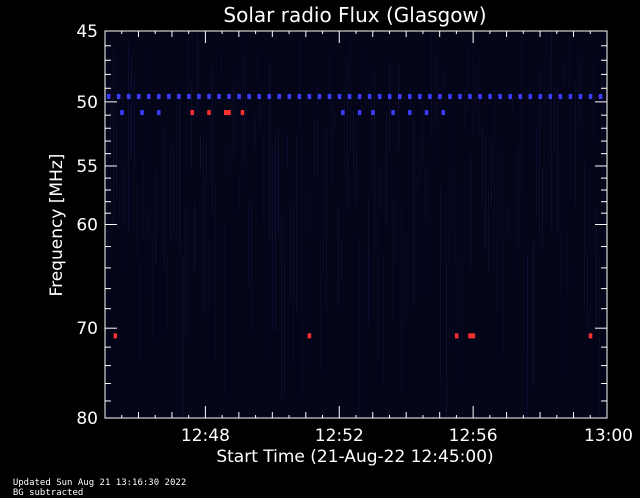  Describe the element at coordinates (87, 32) in the screenshot. I see `y-tick-label: 45` at that location.